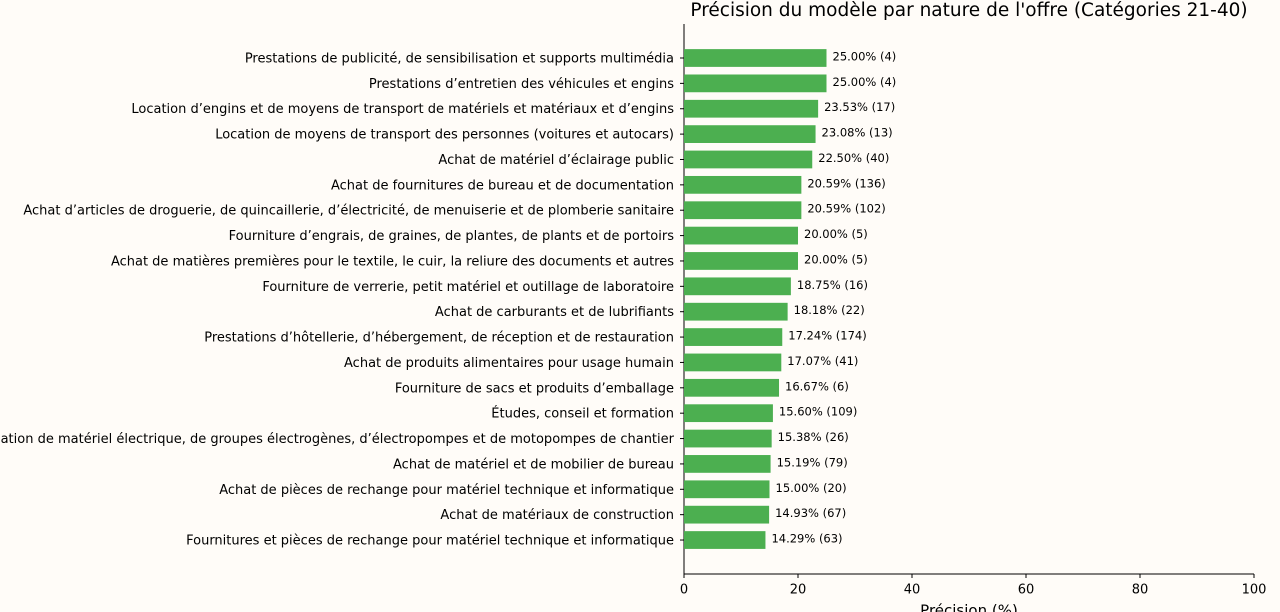  Describe the element at coordinates (829, 310) in the screenshot. I see `value-label: 18.18% (22)` at that location.